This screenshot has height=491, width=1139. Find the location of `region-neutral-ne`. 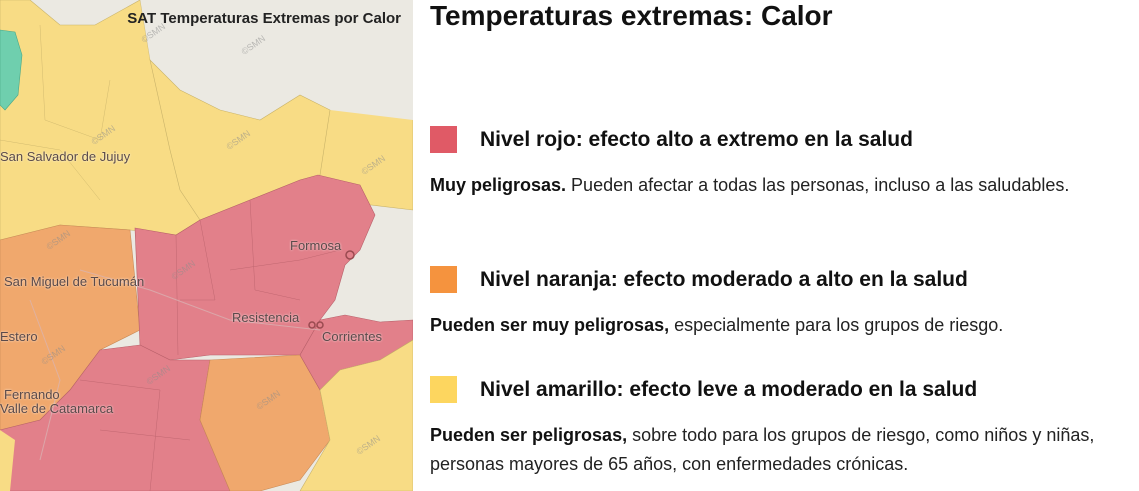

region-neutral-ne is located at coordinates (276, 60).